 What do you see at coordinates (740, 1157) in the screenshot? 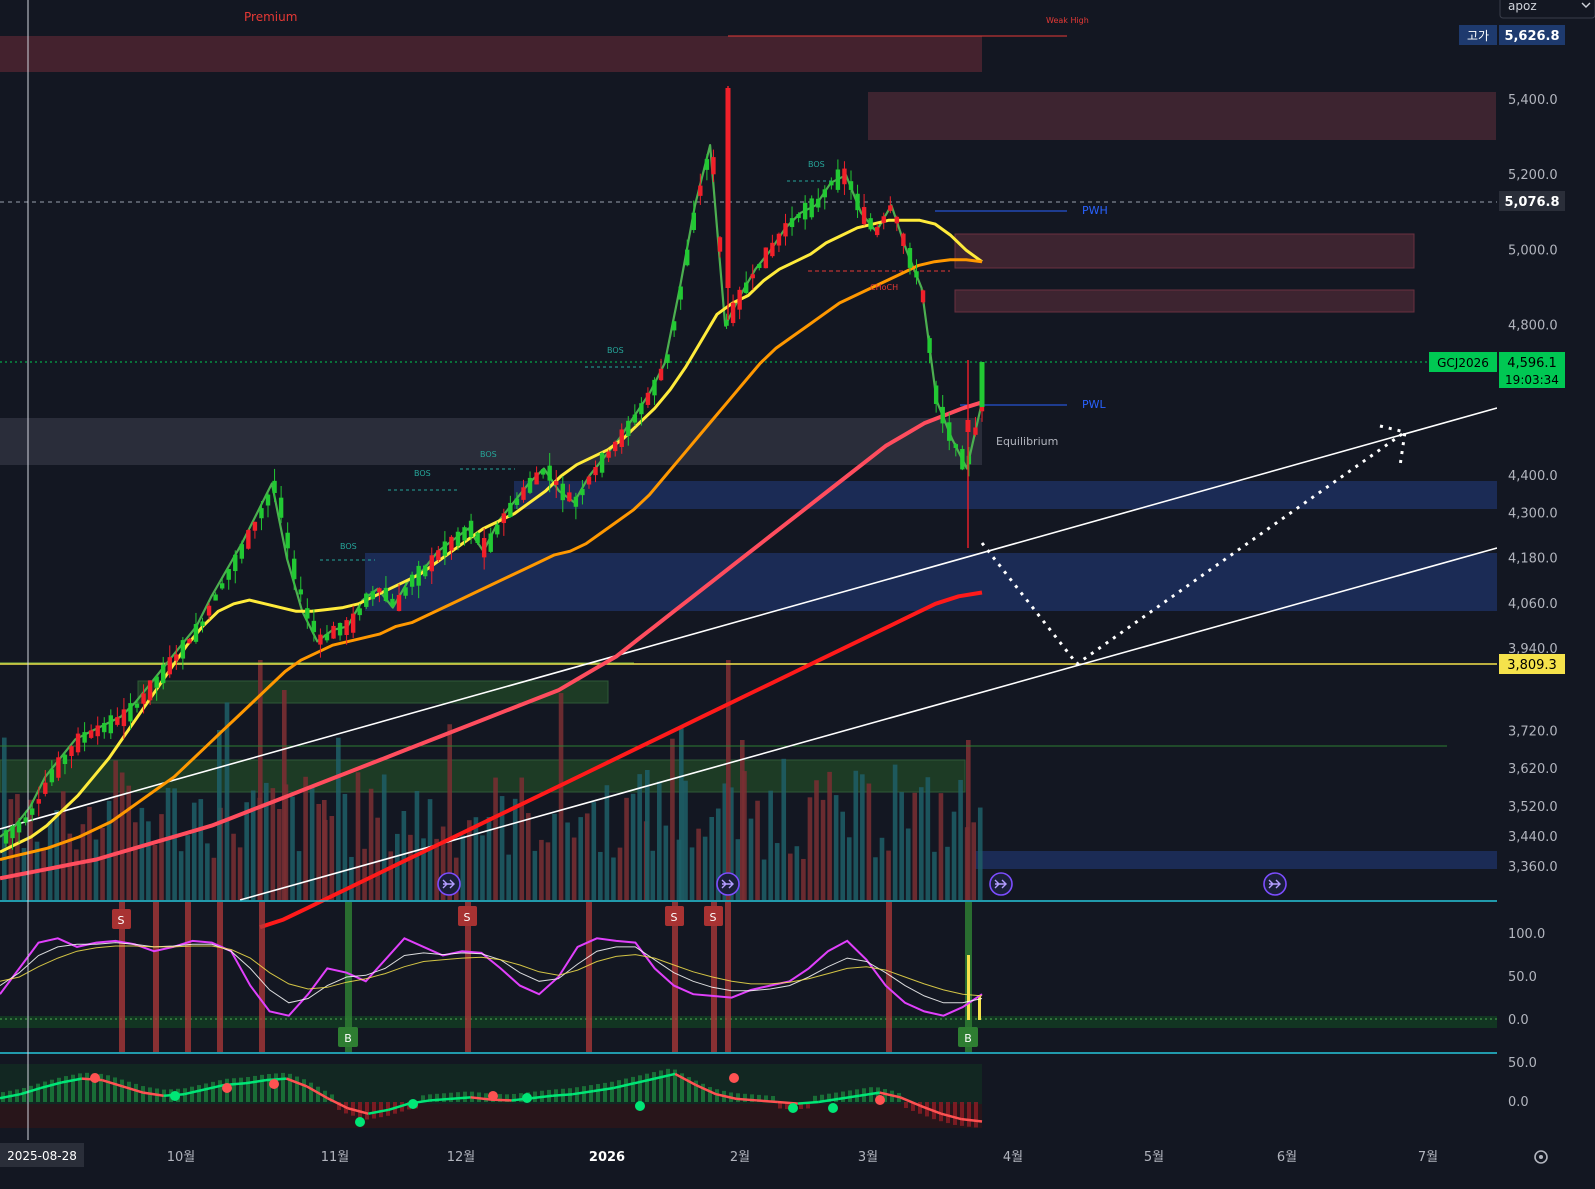
I see `time-tick-label: 2월` at bounding box center [740, 1157].